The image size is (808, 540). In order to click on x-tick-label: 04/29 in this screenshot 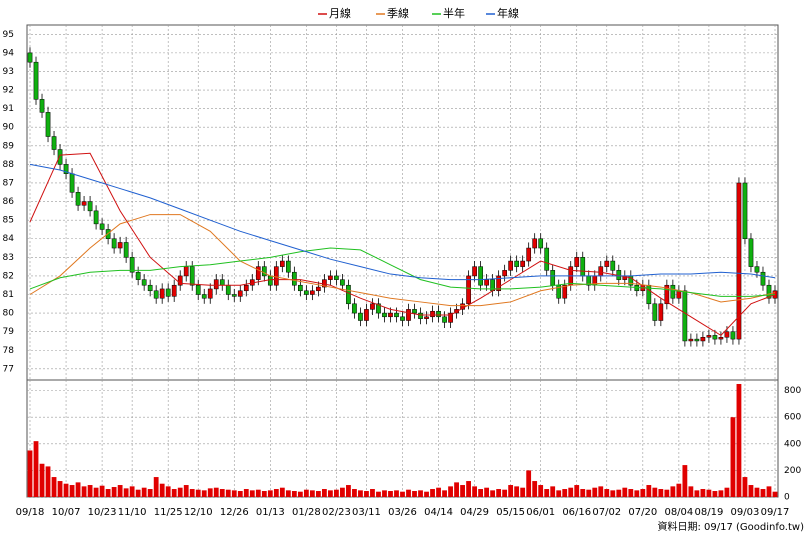, I will do `click(474, 512)`.